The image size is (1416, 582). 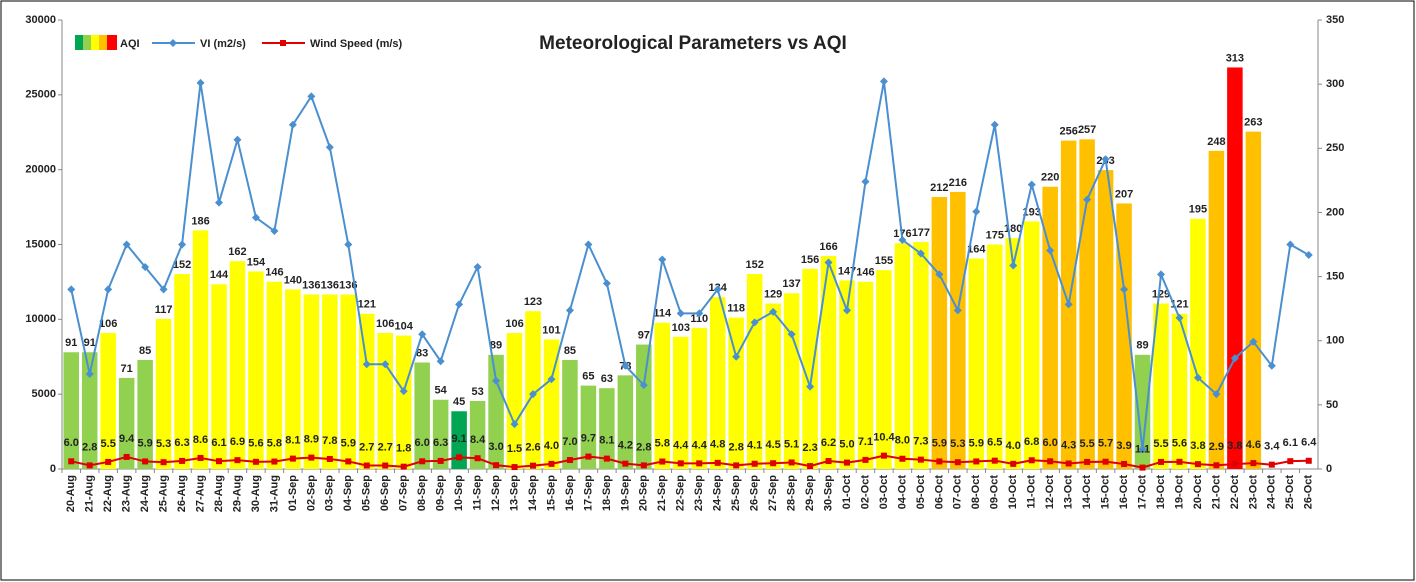 I want to click on x-tick-label: 21-Sep, so click(x=662, y=493).